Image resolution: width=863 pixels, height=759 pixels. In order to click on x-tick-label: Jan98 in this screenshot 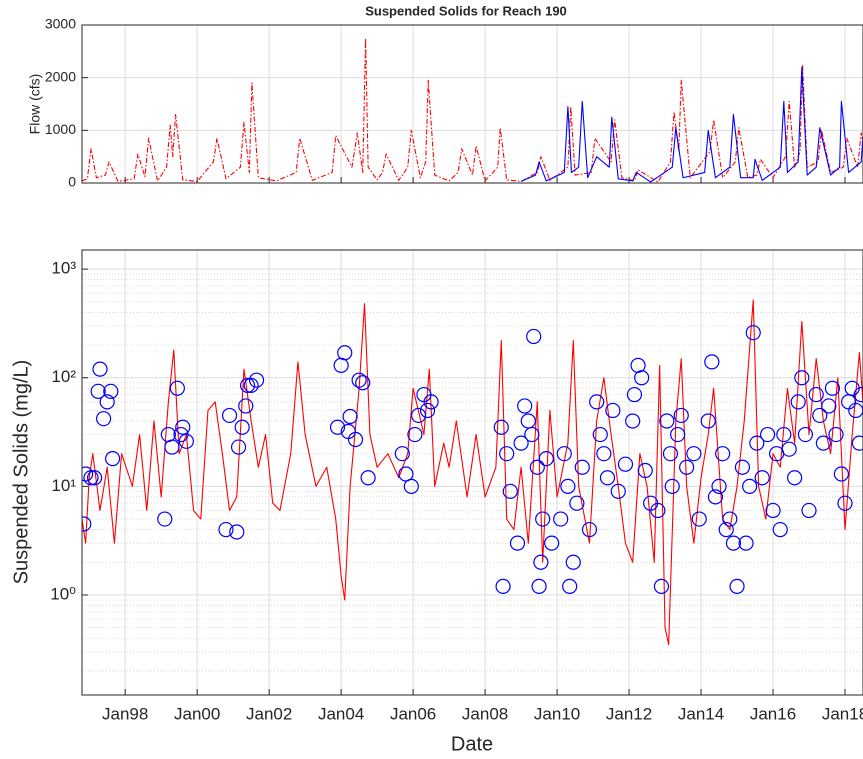, I will do `click(125, 713)`.